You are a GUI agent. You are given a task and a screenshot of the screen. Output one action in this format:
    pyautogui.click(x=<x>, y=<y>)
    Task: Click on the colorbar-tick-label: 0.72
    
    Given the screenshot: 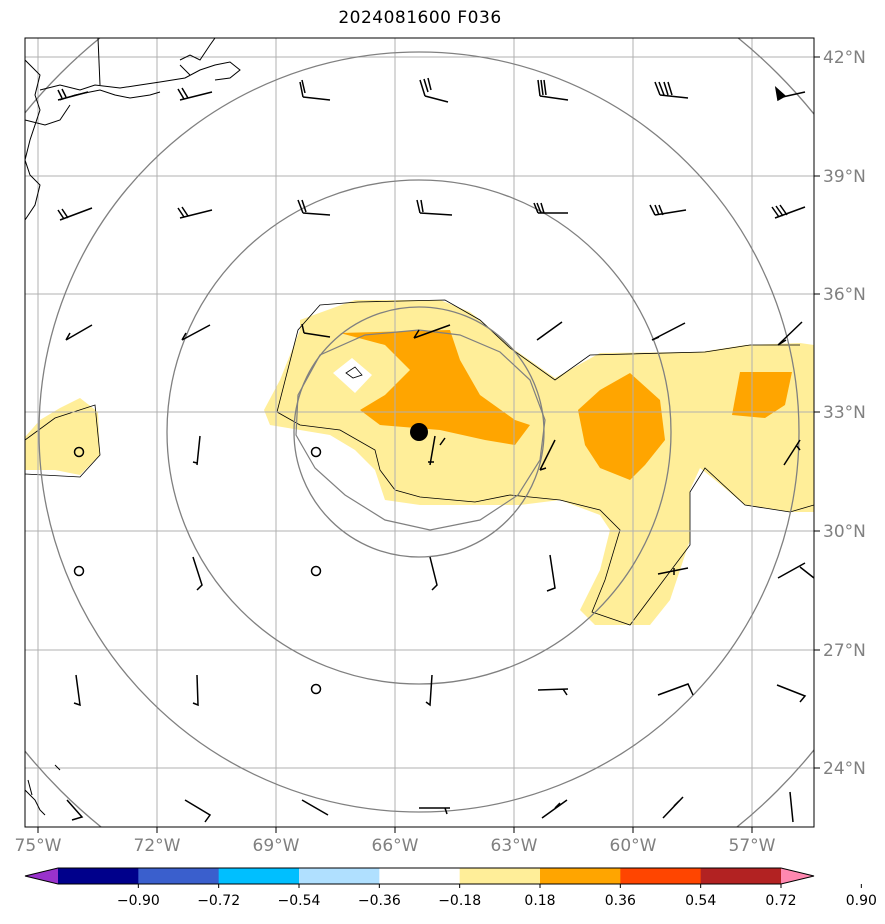 What is the action you would take?
    pyautogui.click(x=780, y=901)
    